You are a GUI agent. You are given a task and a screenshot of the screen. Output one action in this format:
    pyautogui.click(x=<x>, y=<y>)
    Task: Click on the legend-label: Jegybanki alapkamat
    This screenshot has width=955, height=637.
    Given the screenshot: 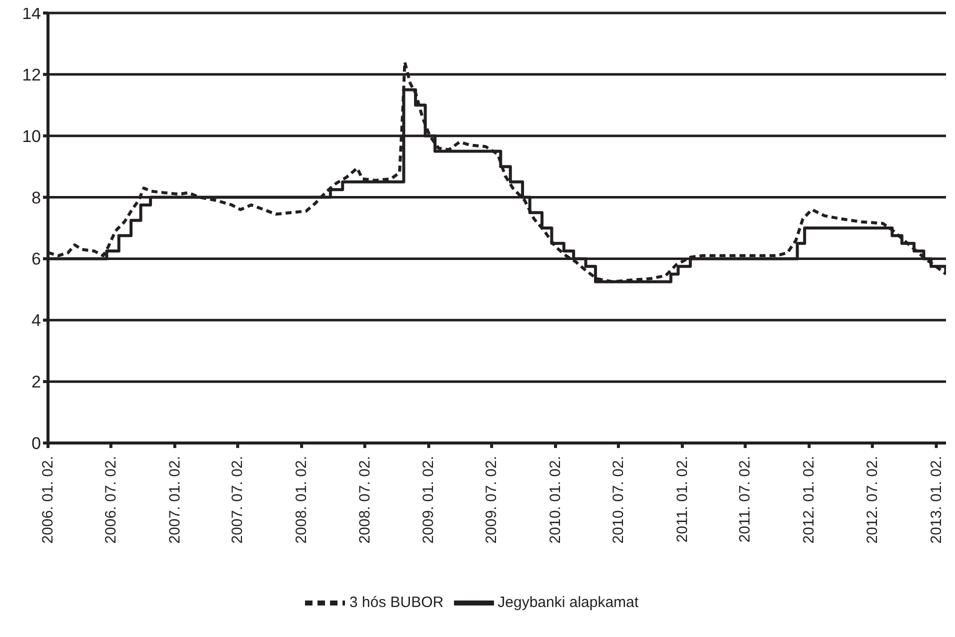 What is the action you would take?
    pyautogui.click(x=568, y=602)
    